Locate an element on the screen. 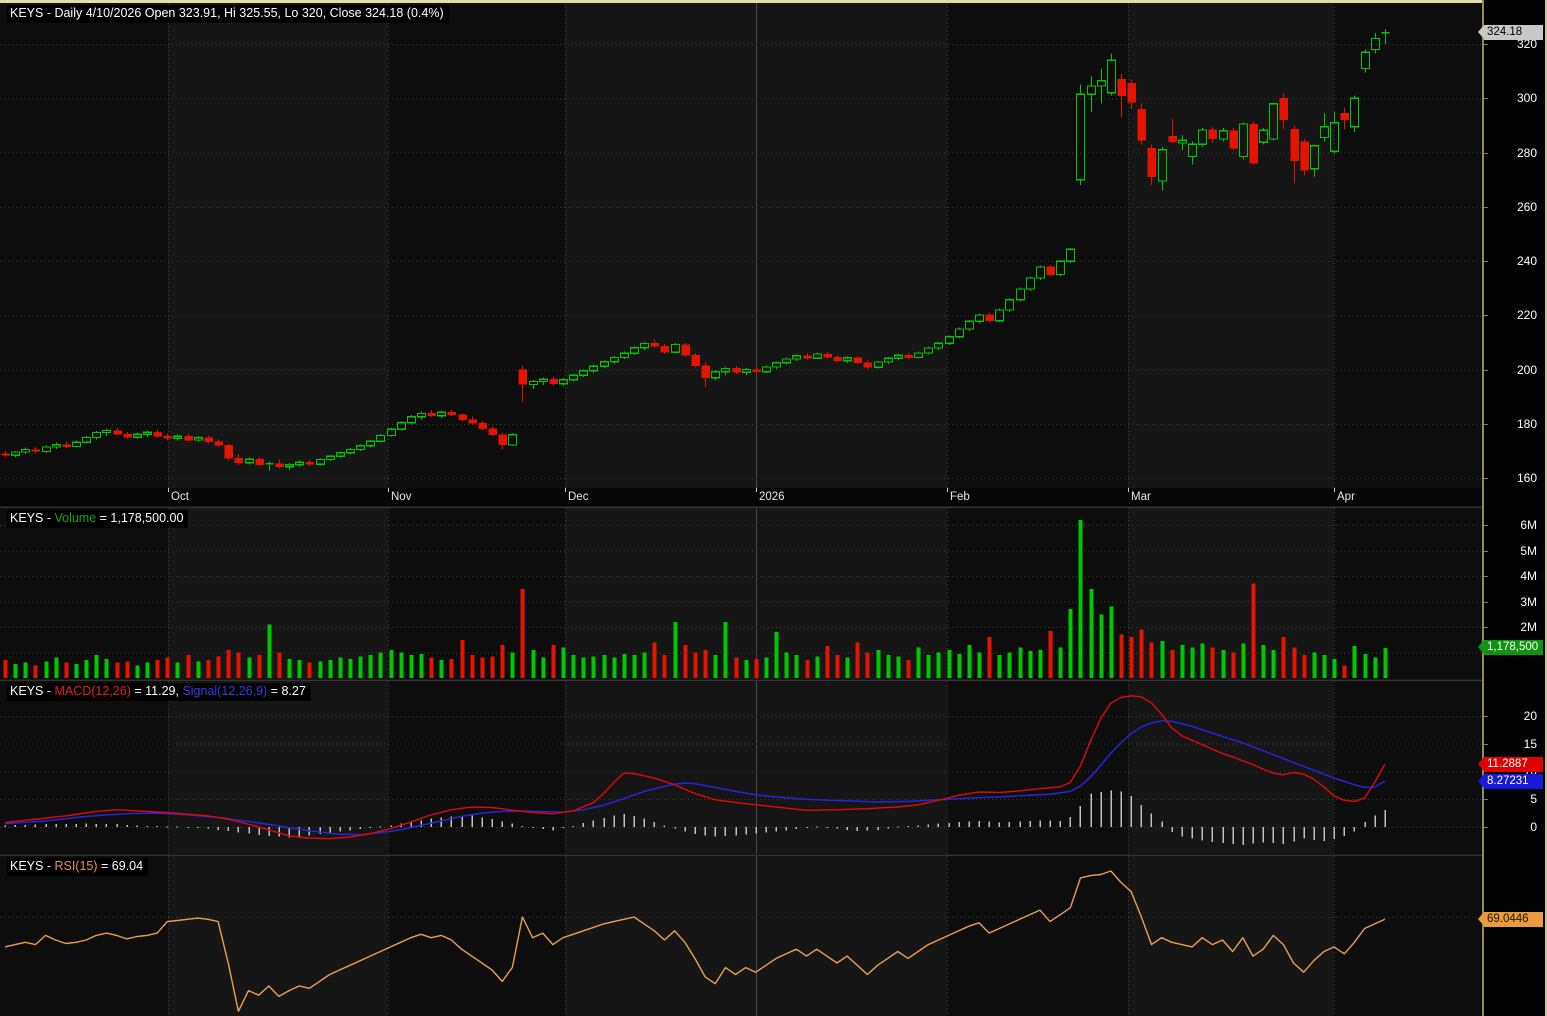 The width and height of the screenshot is (1547, 1016). axis-label: 300 is located at coordinates (1526, 98).